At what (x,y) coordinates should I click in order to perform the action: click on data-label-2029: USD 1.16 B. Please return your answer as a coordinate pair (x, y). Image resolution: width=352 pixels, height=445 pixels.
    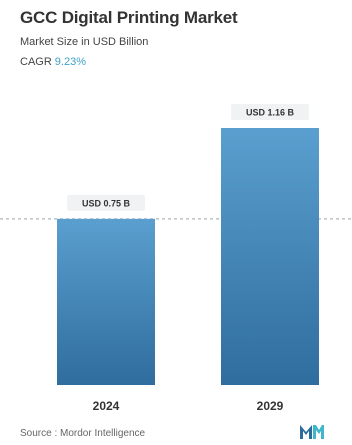
    Looking at the image, I should click on (270, 113).